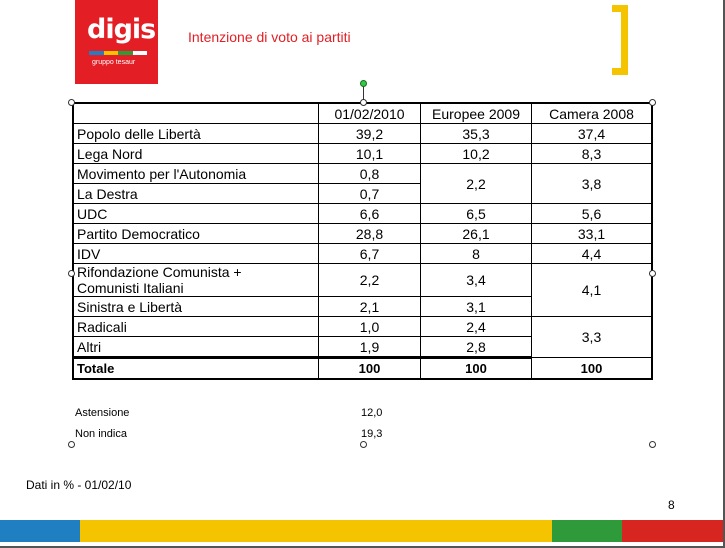 The width and height of the screenshot is (725, 548). I want to click on selection-handle-bottom-center, so click(363, 444).